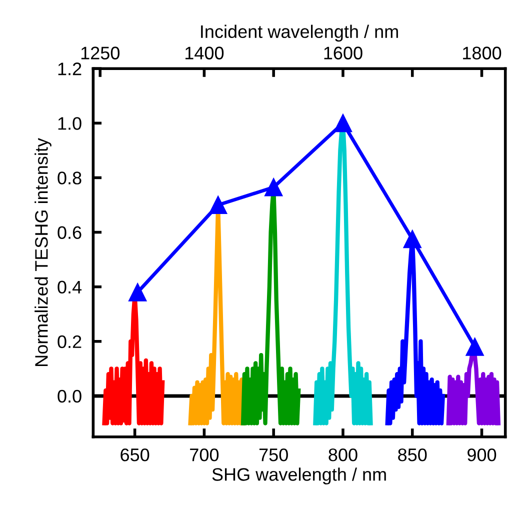 This screenshot has width=512, height=508. Describe the element at coordinates (70, 178) in the screenshot. I see `y-tick-label: 0.8` at that location.